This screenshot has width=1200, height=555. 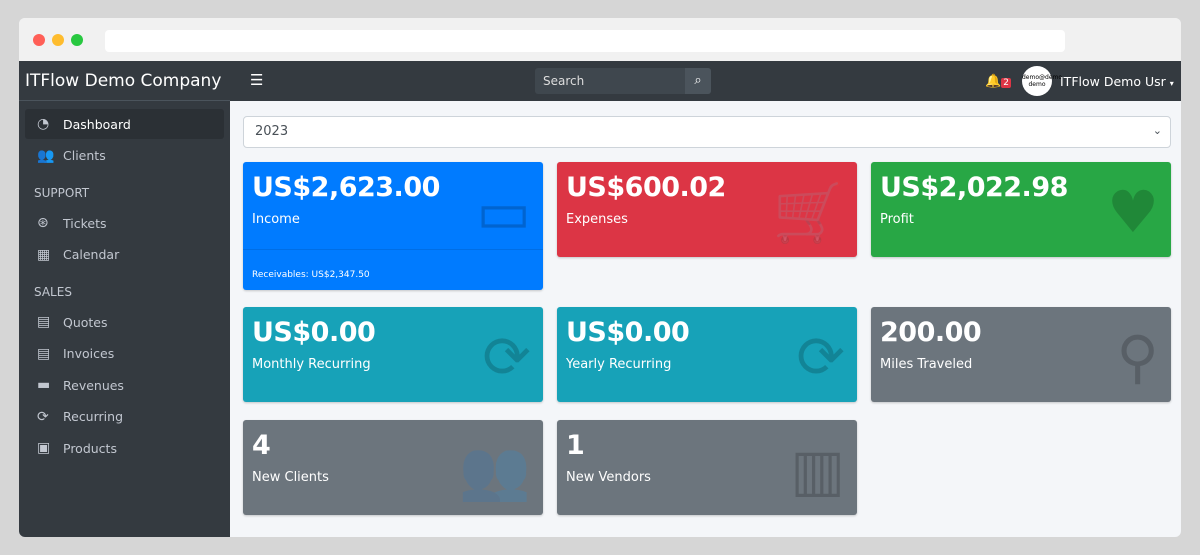 What do you see at coordinates (503, 212) in the screenshot?
I see `credit-card-icon: ▭` at bounding box center [503, 212].